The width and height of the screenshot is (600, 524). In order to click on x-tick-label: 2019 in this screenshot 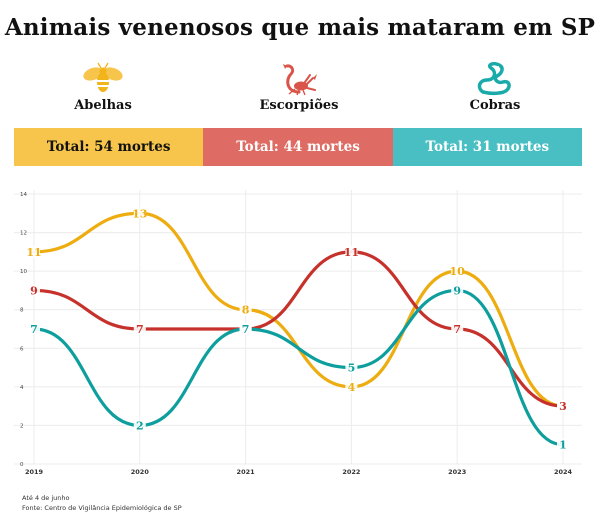, I will do `click(34, 472)`.